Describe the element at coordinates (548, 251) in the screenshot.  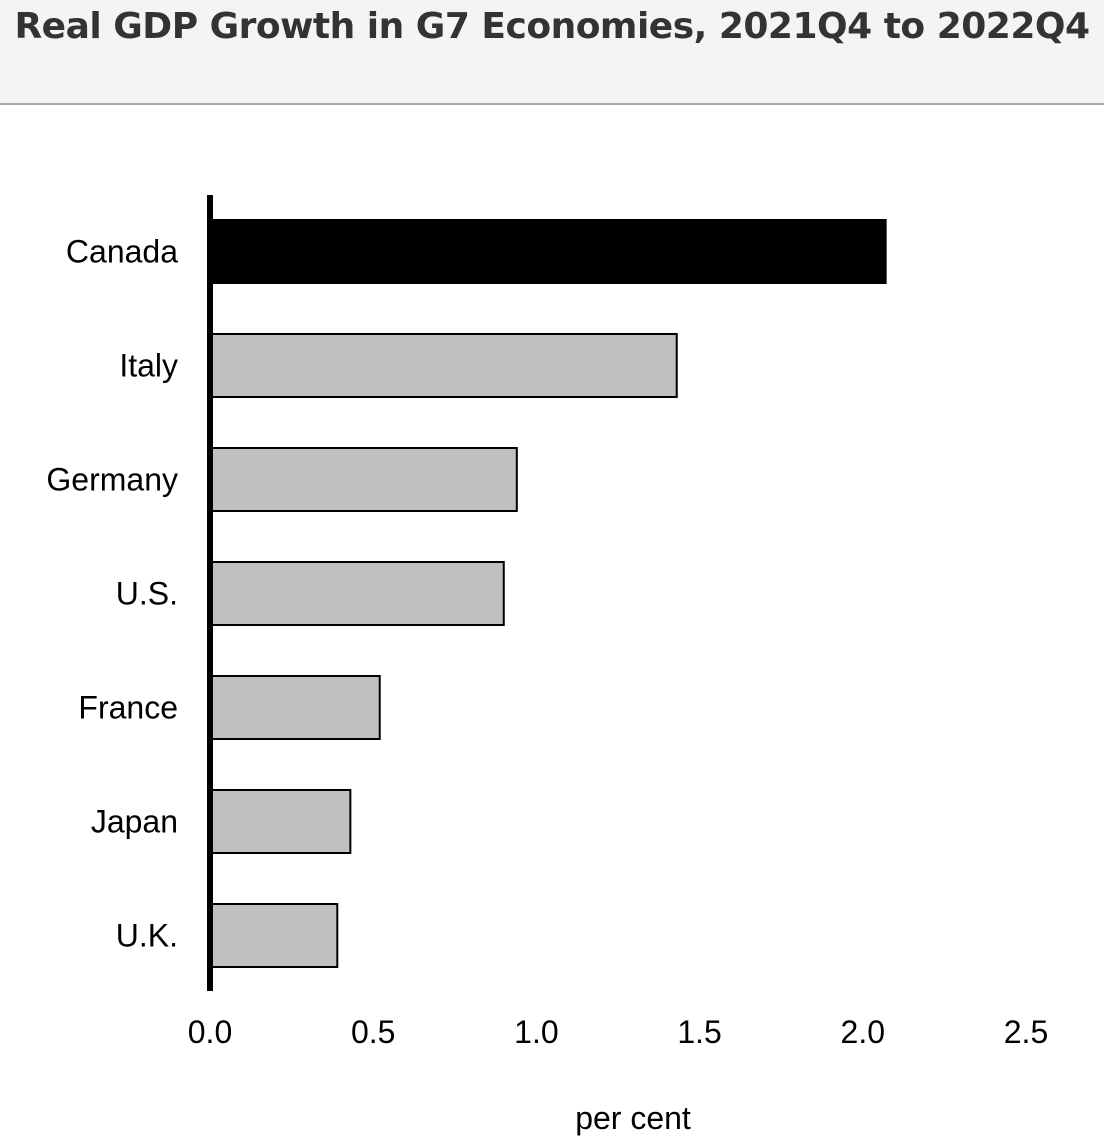
I see `bar-canada` at that location.